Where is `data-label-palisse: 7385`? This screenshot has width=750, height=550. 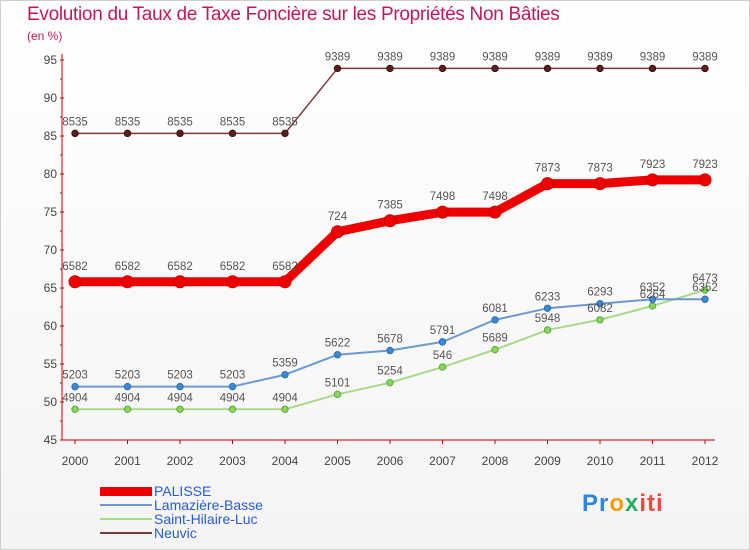 data-label-palisse: 7385 is located at coordinates (390, 206).